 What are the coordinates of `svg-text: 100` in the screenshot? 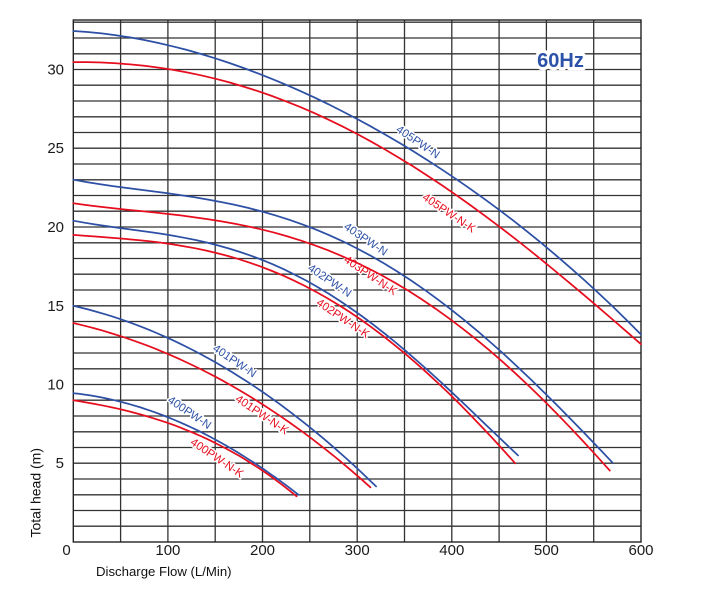 It's located at (167, 550).